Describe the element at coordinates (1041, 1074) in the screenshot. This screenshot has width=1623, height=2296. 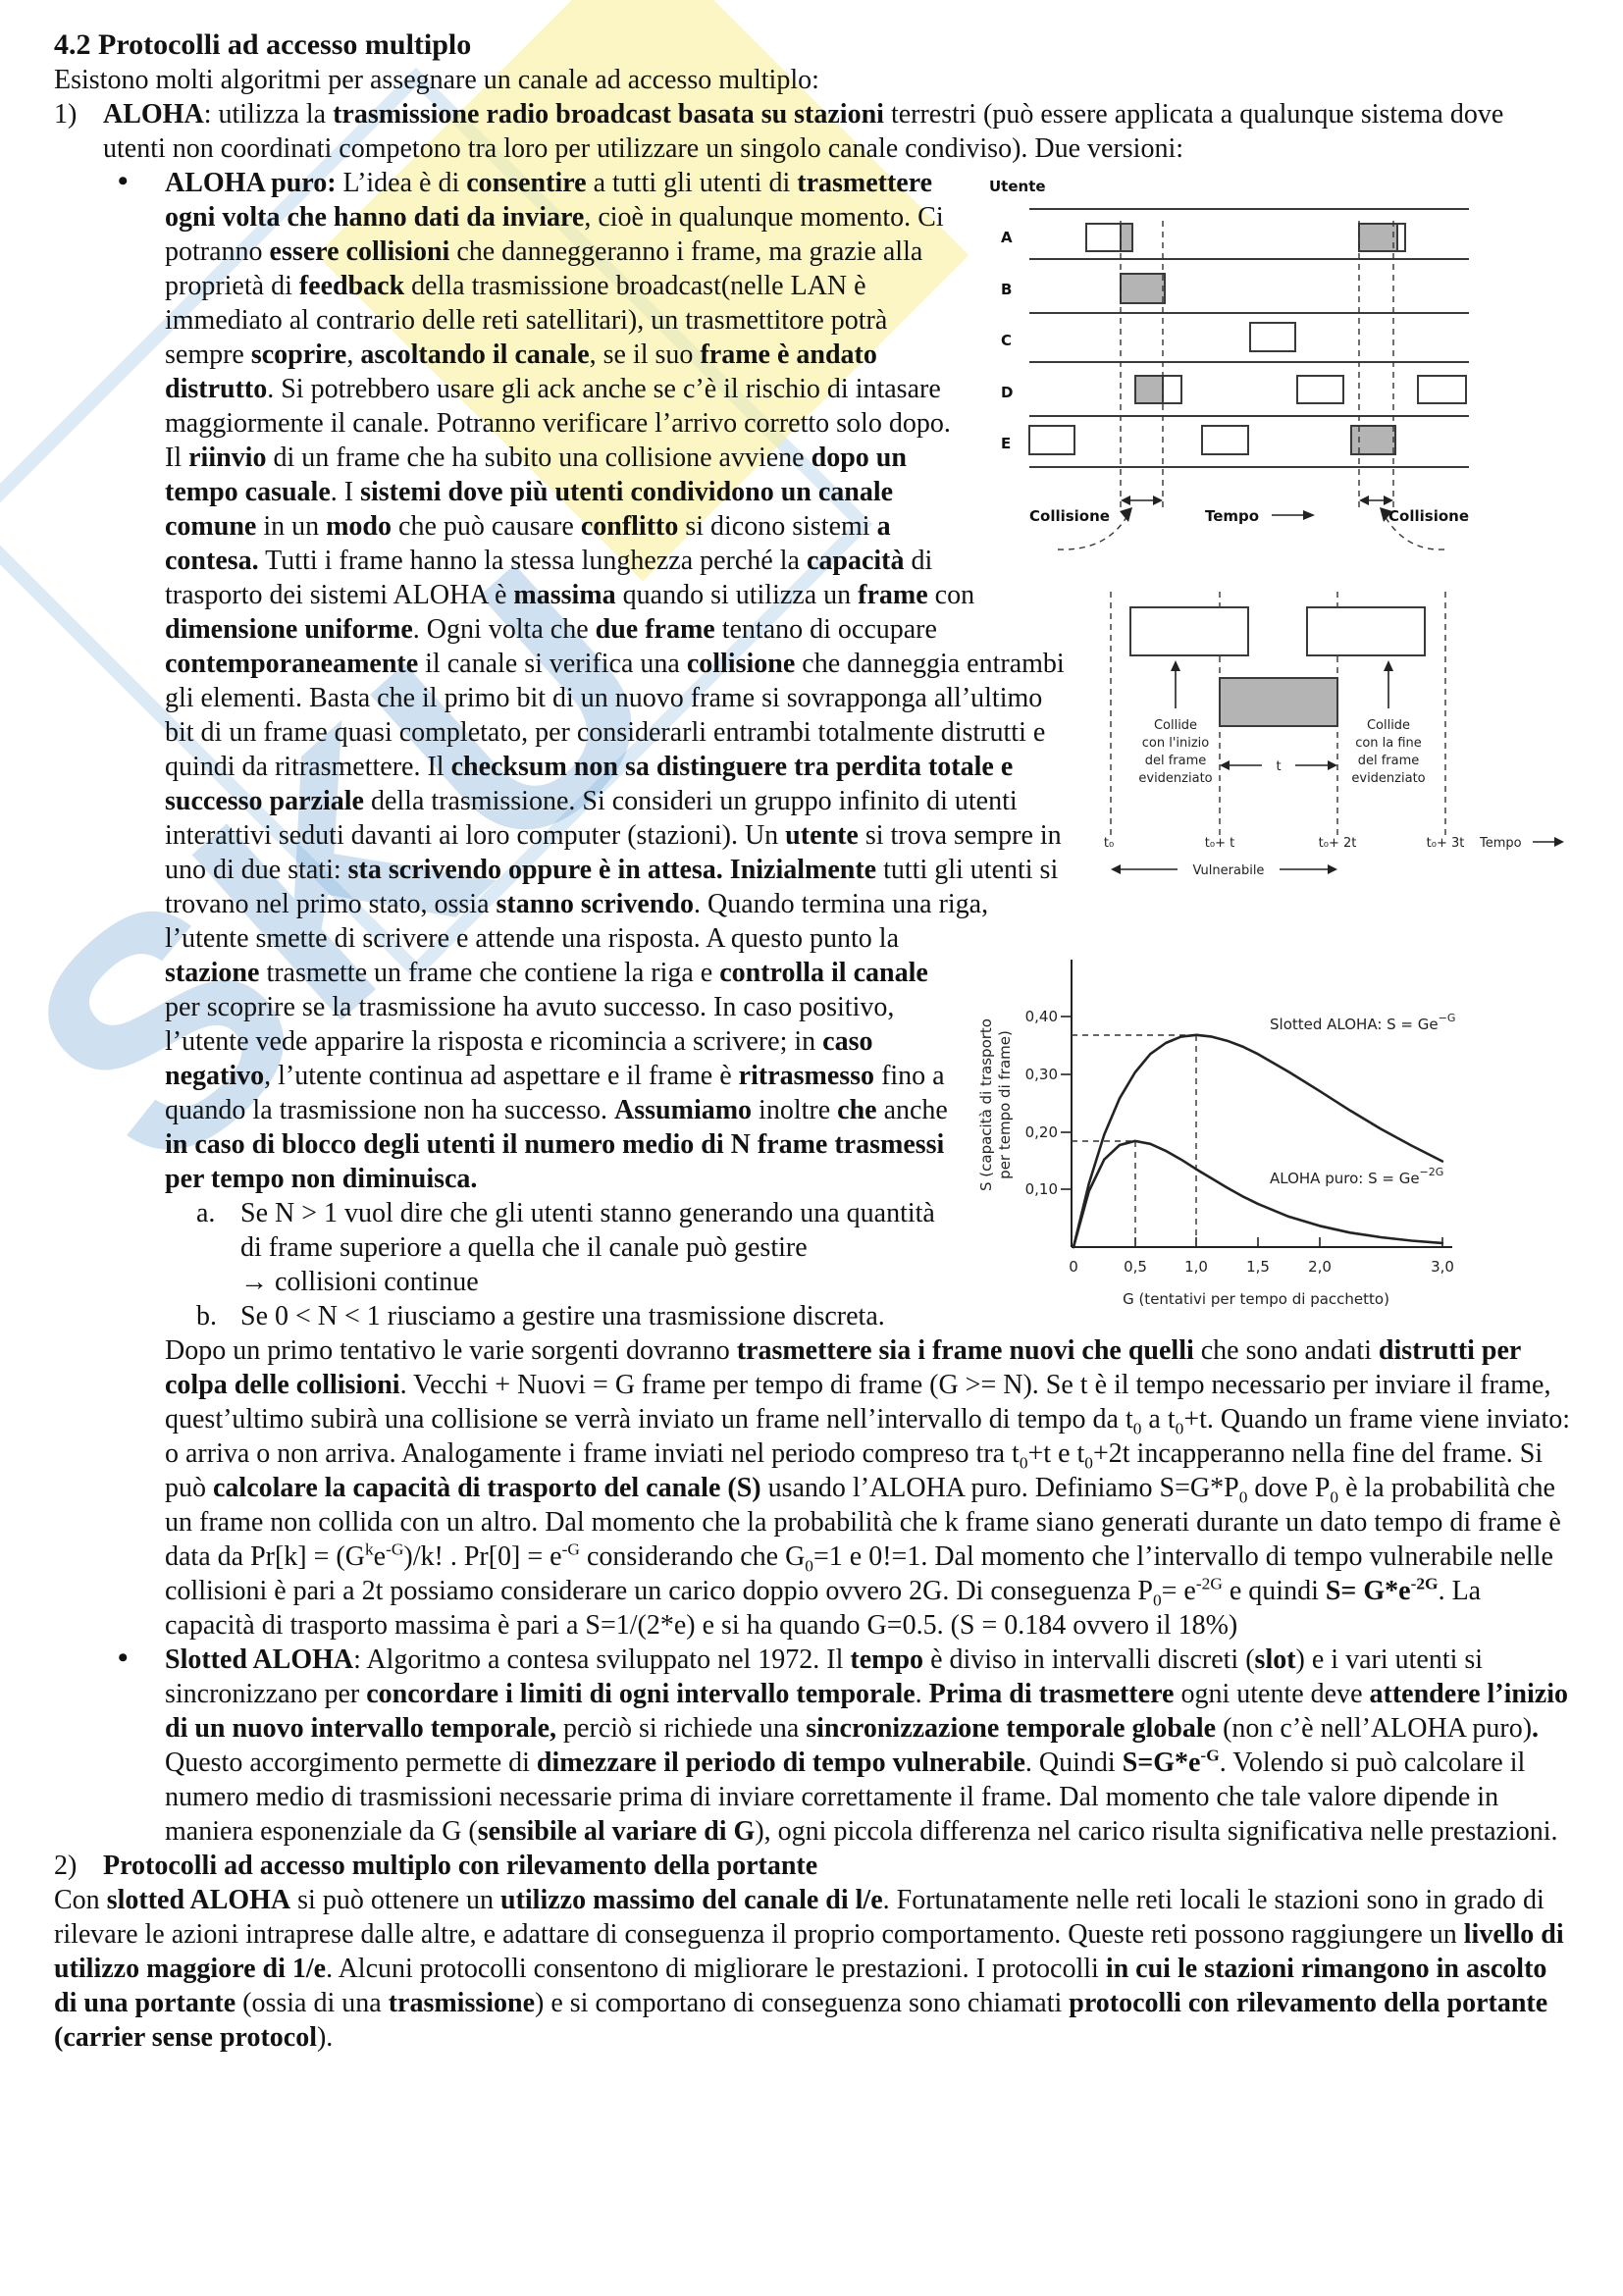
I see `svg-text: 0,30` at that location.